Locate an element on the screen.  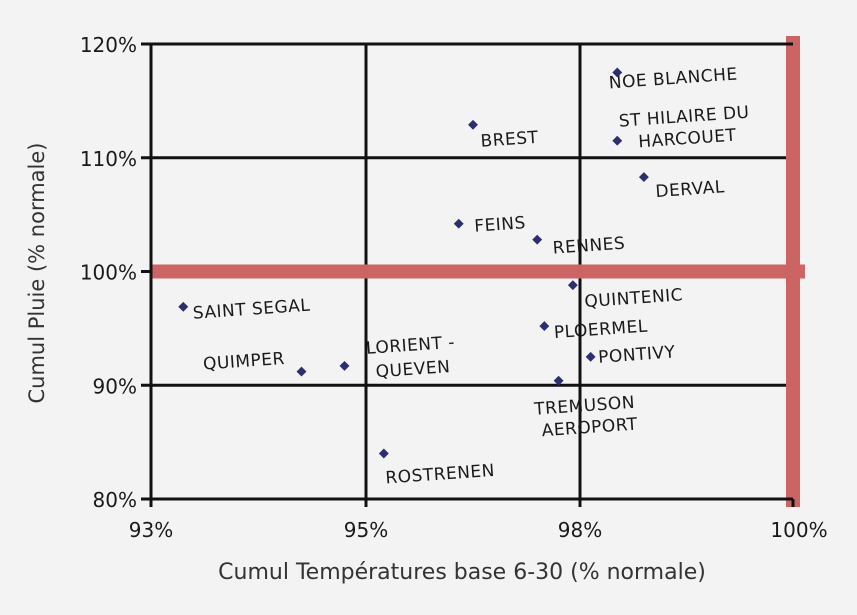
point-label: FEINS is located at coordinates (500, 225).